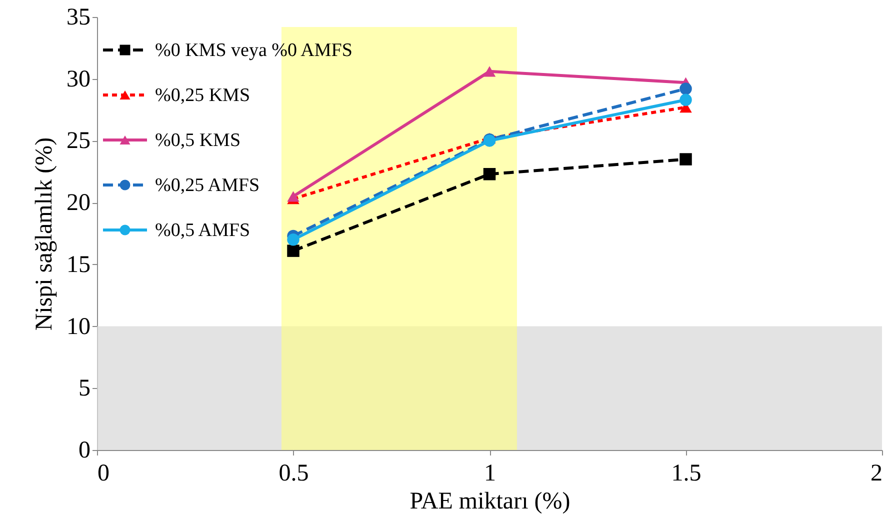 The width and height of the screenshot is (895, 528). I want to click on x-tick-label: 0.5, so click(293, 473).